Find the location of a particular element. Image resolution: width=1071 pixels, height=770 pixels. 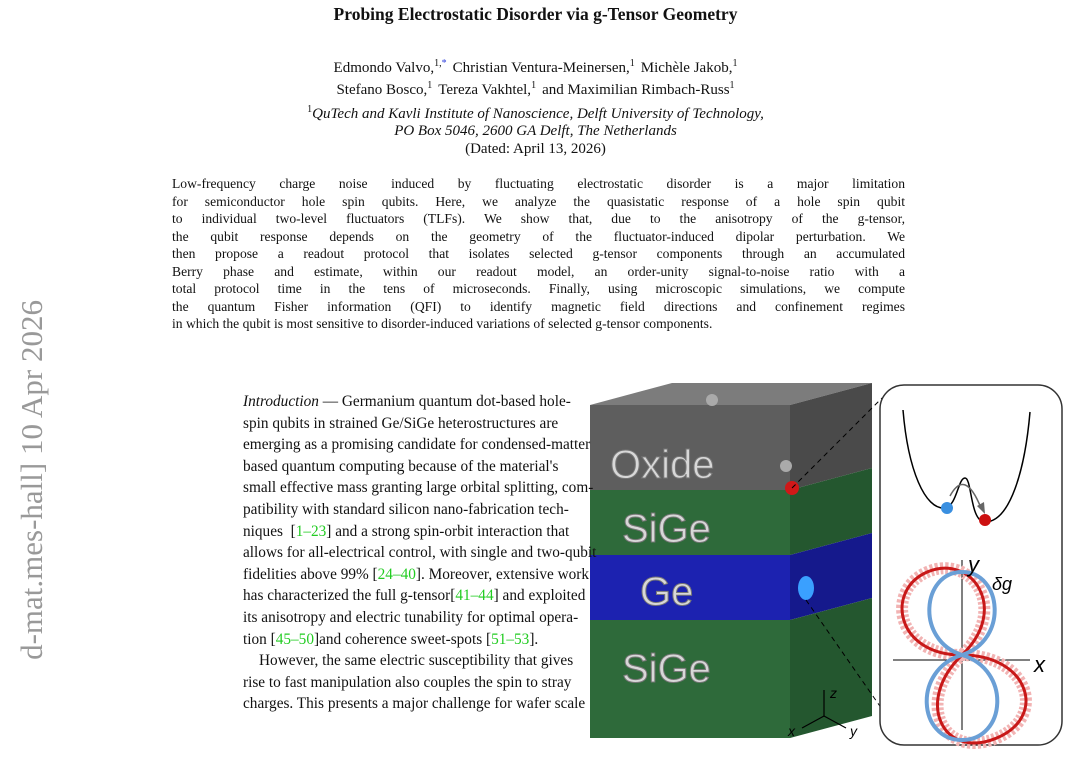

text: — Germanium quantum dot-based hole- is located at coordinates (444, 401).